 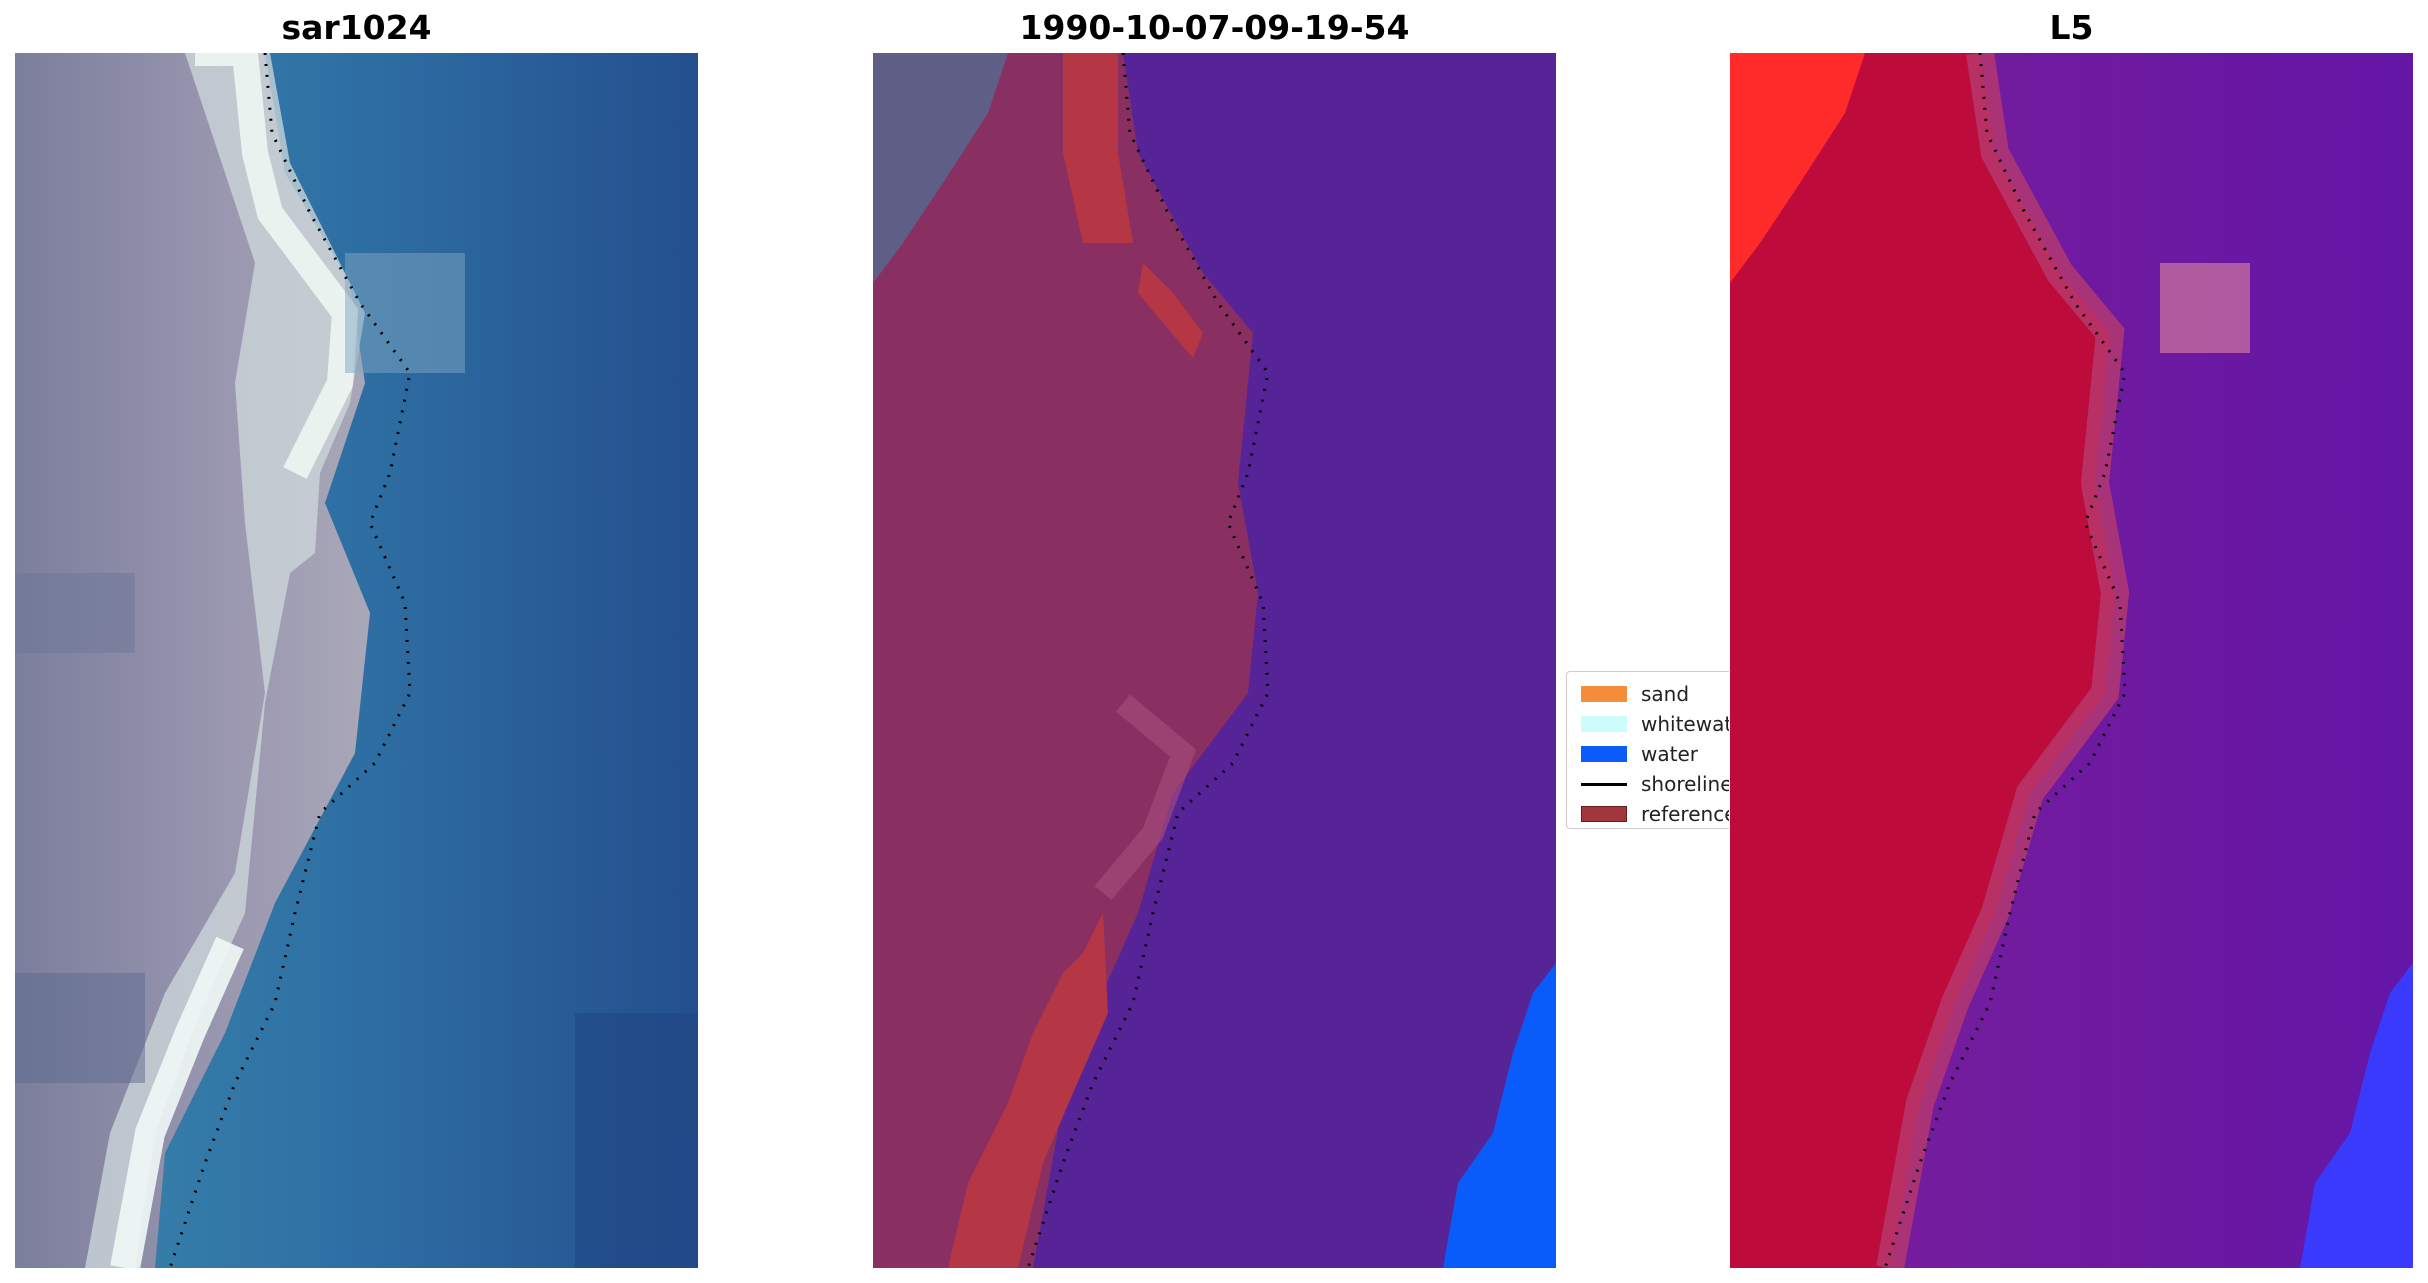 I want to click on legend-label: whitewater, so click(x=1685, y=724).